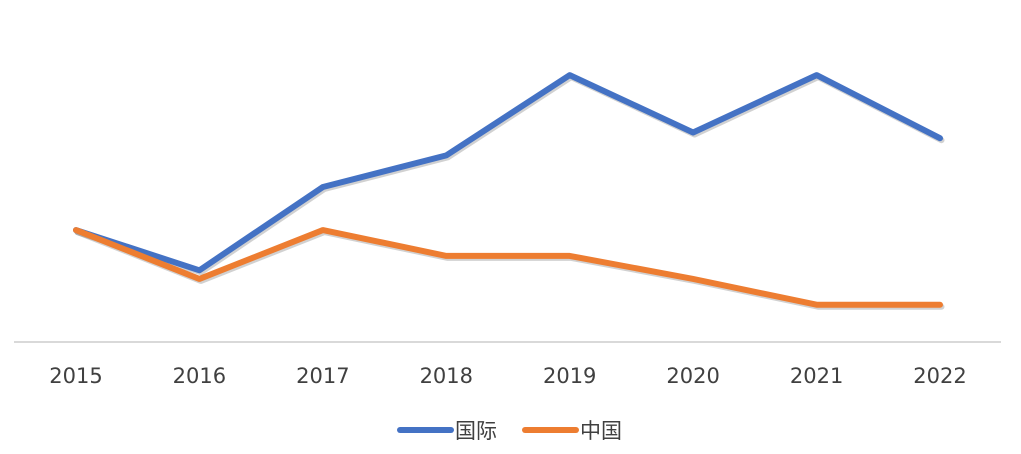 Image resolution: width=1021 pixels, height=454 pixels. I want to click on legend-label: 中国, so click(601, 431).